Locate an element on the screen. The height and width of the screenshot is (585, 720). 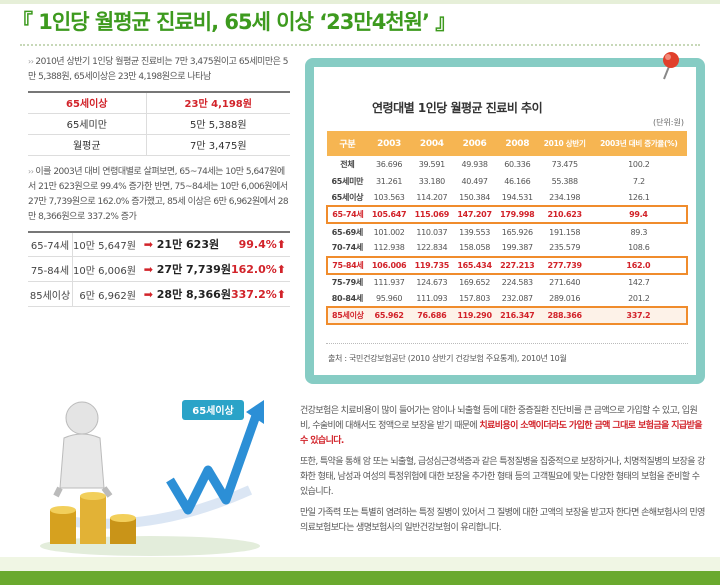
summary-label: 월평균 is located at coordinates (87, 145).